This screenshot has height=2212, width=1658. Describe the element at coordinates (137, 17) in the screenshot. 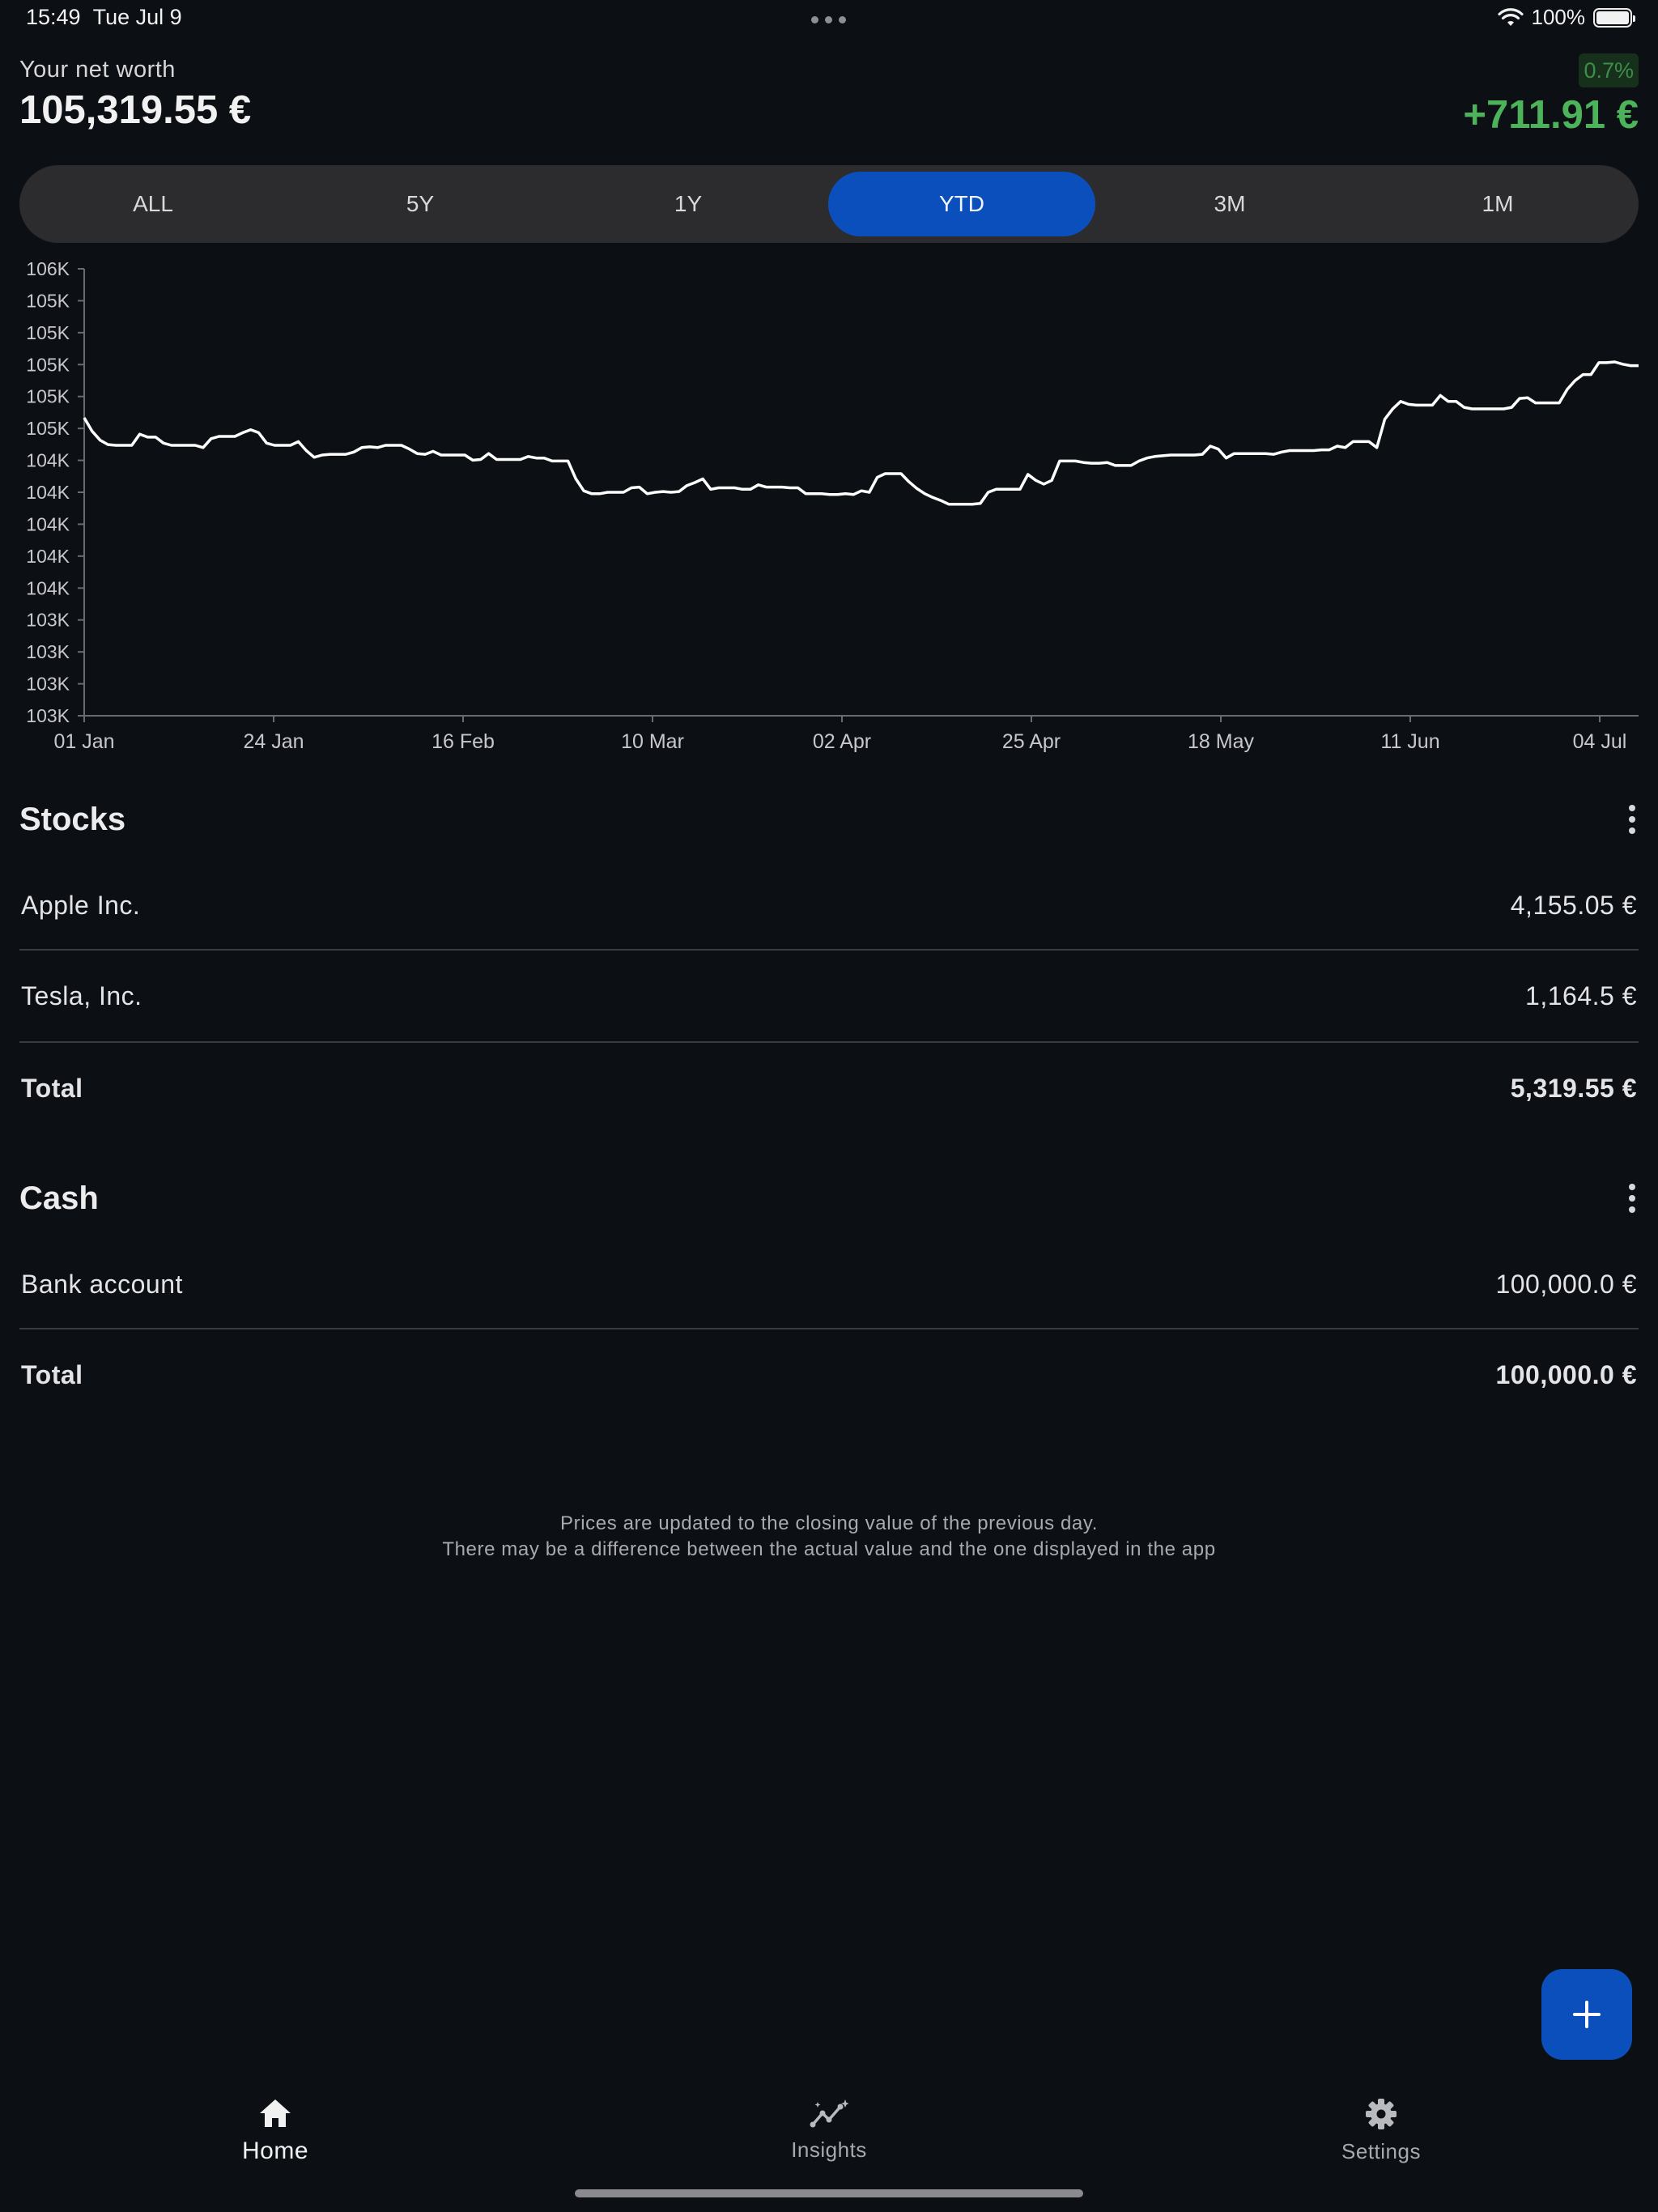

I see `status-date: Tue Jul 9` at that location.